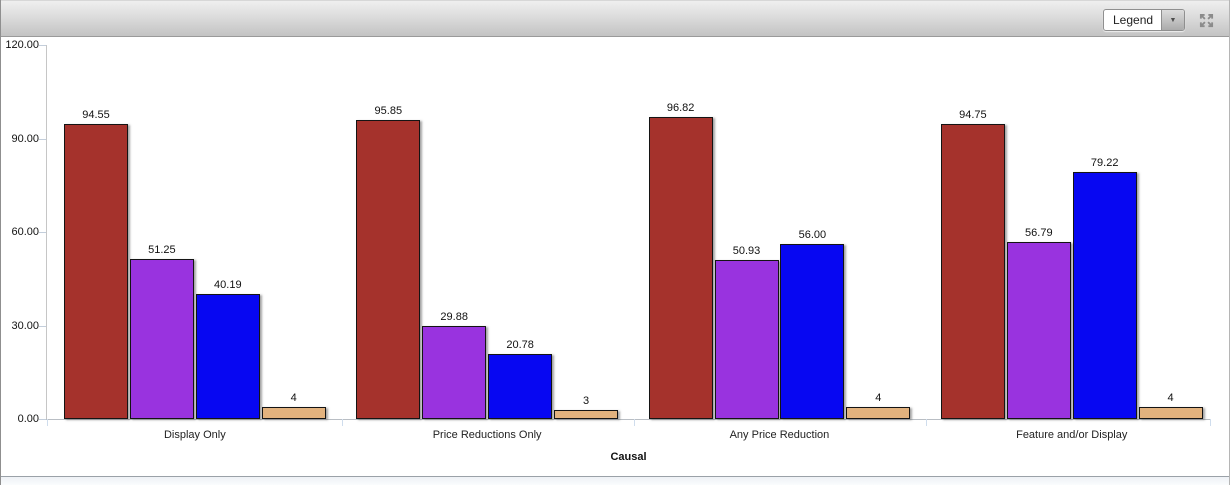 This screenshot has height=485, width=1230. What do you see at coordinates (628, 457) in the screenshot?
I see `x-axis-title: Causal` at bounding box center [628, 457].